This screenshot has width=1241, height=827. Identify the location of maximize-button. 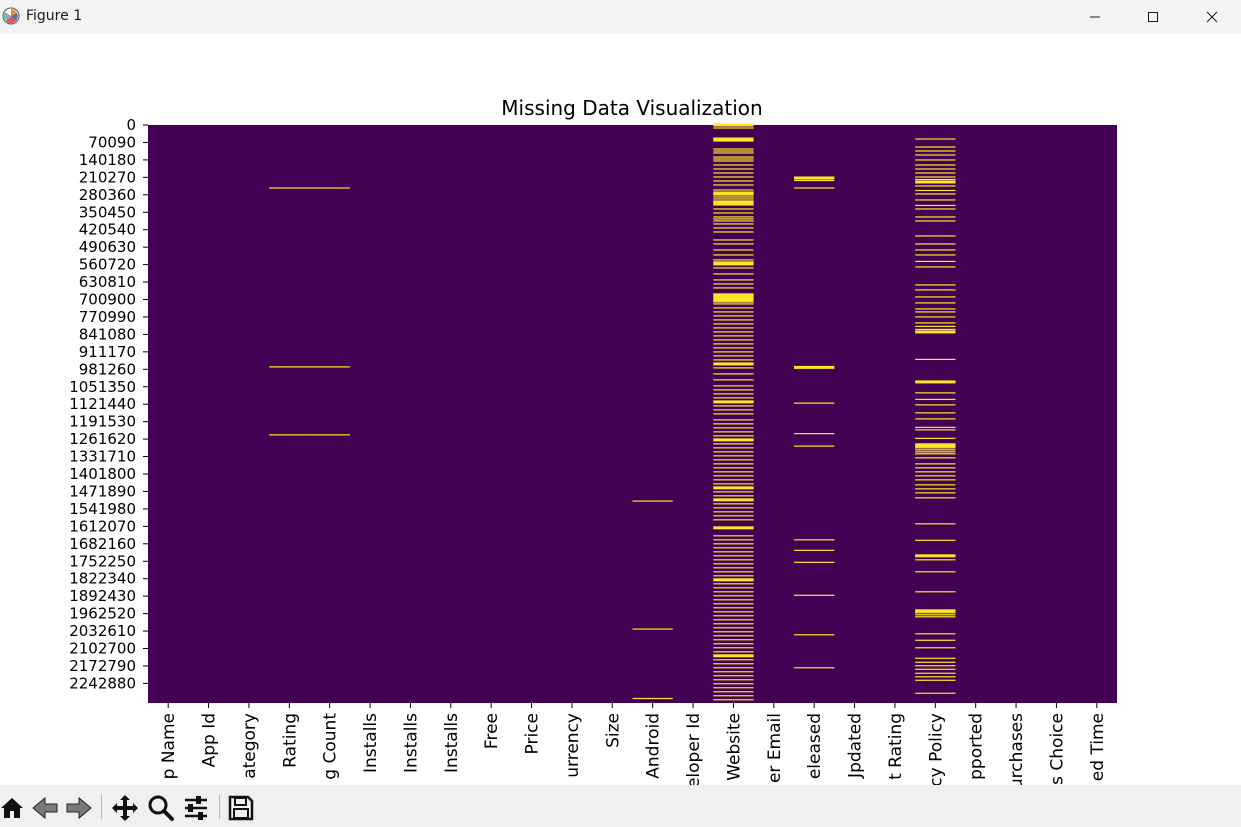
(1153, 17).